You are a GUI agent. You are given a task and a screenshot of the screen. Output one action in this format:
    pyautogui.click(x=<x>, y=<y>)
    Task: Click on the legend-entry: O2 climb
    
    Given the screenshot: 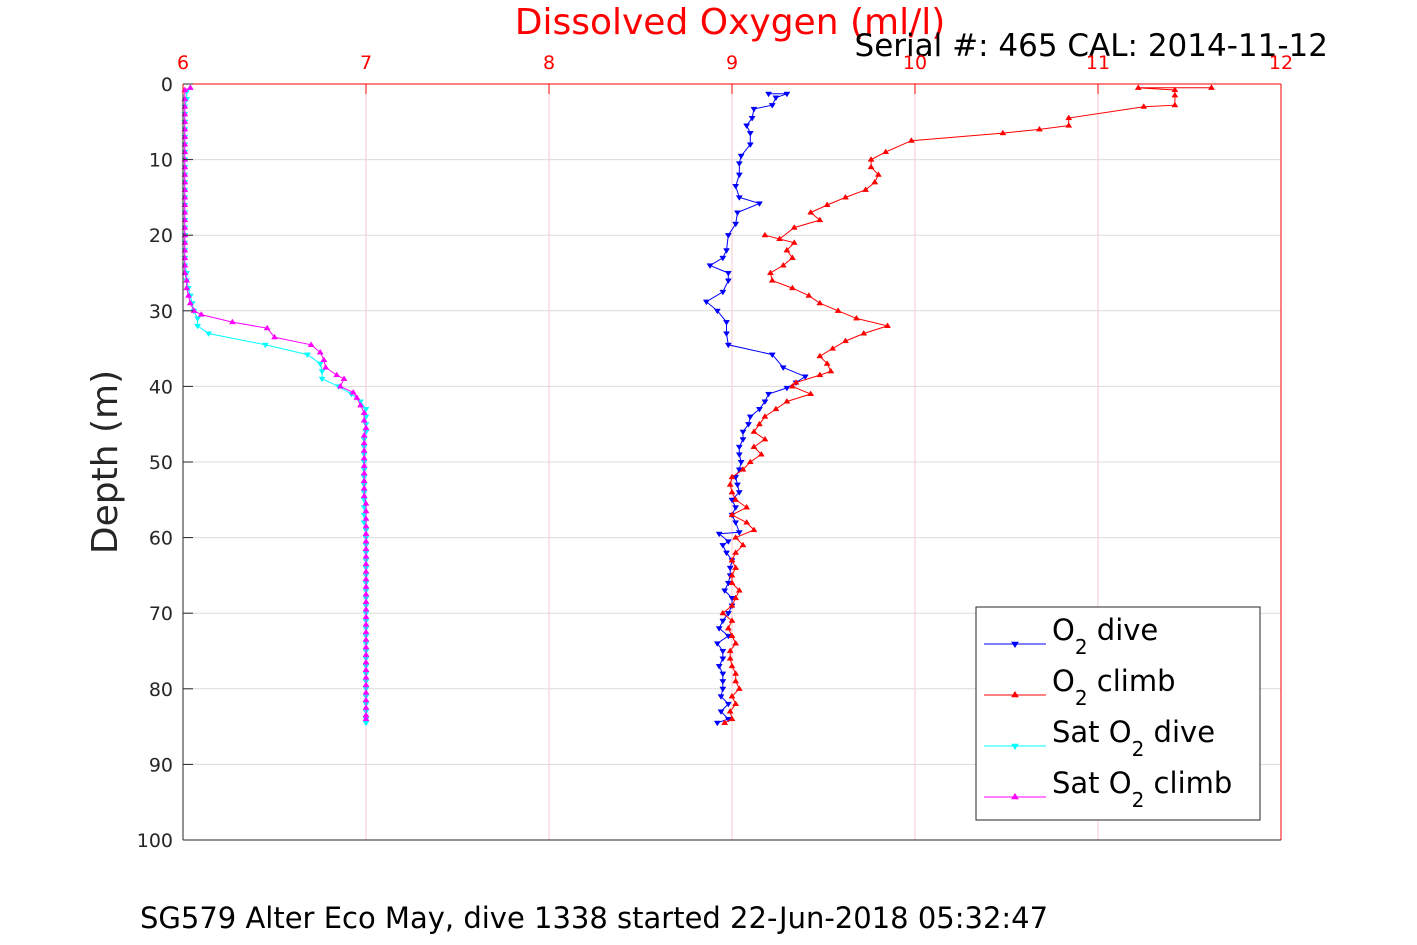 What is the action you would take?
    pyautogui.click(x=1080, y=687)
    